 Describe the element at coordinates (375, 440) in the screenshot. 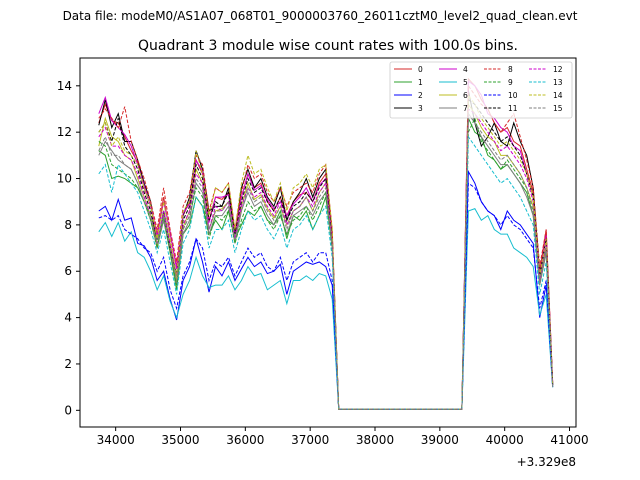

I see `x-tick-label: 38000` at that location.